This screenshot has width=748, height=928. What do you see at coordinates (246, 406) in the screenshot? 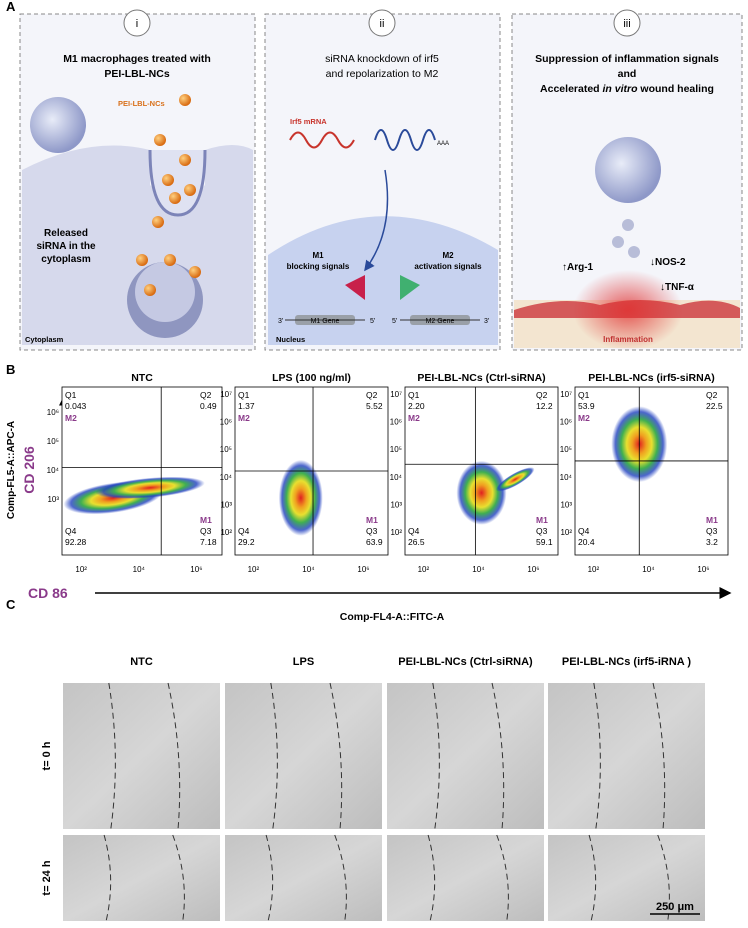
I see `quadrant-value: 1.37` at bounding box center [246, 406].